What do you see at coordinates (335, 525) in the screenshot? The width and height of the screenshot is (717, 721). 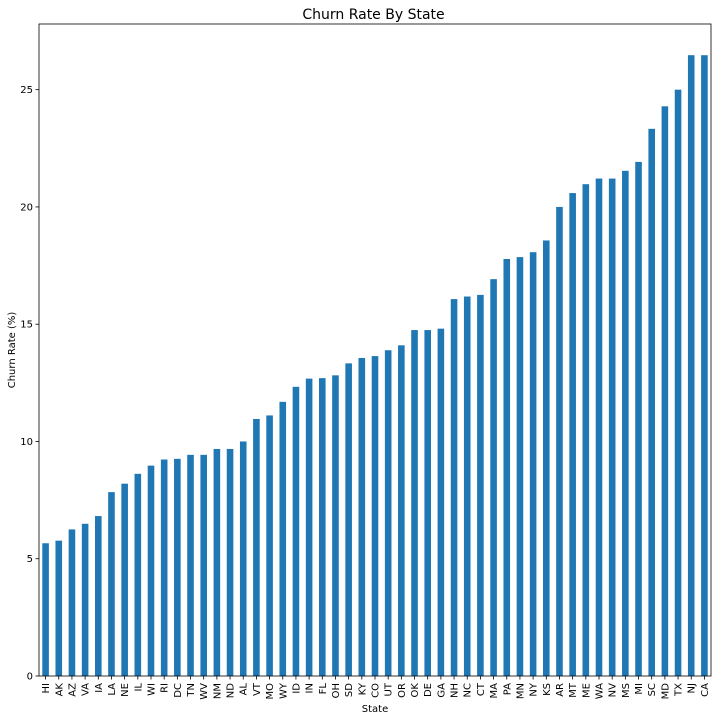 I see `bar-oh` at bounding box center [335, 525].